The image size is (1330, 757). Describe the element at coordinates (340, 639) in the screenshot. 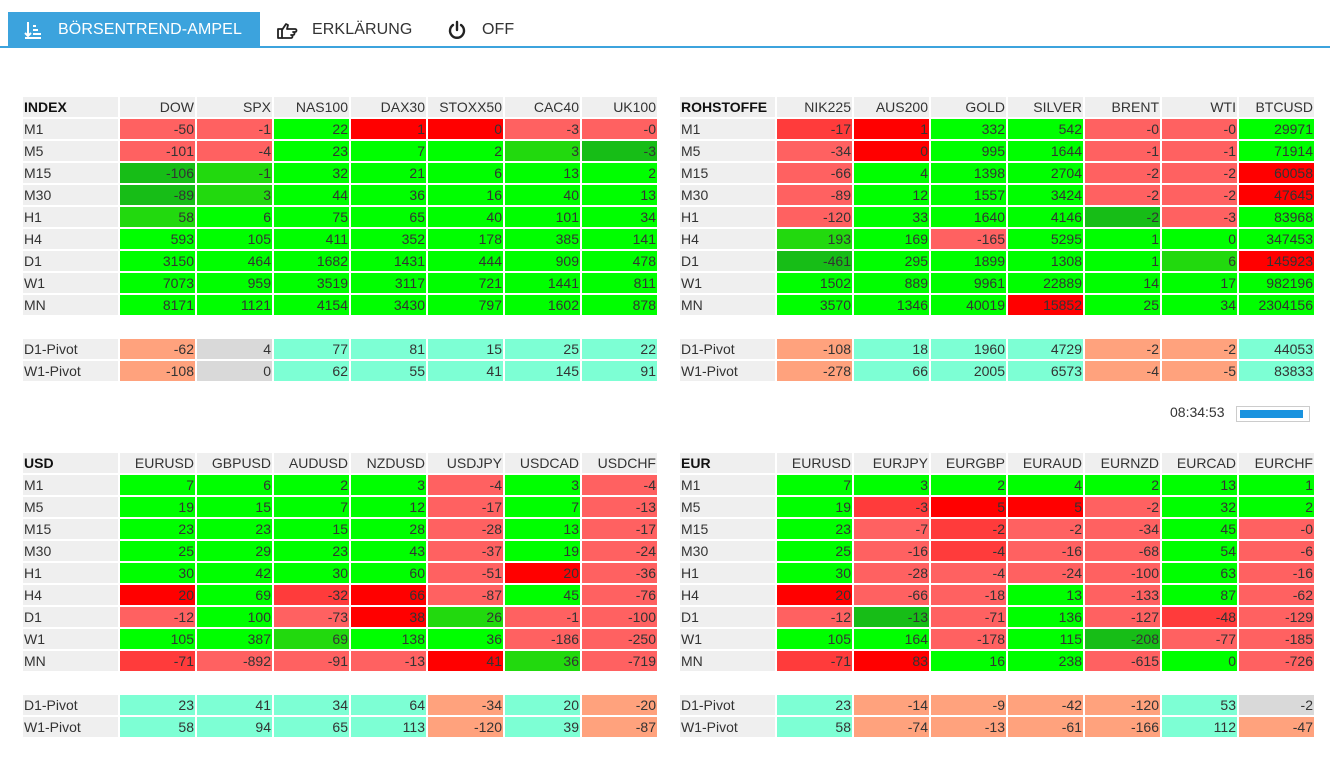

I see `table-row: W1 105 387 69 138 36 -186 -250` at that location.